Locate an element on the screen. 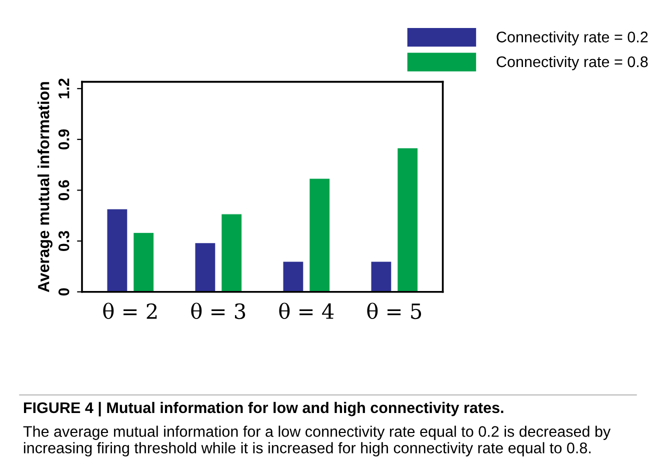 The height and width of the screenshot is (473, 656). y-tick-label: 0.6 is located at coordinates (64, 190).